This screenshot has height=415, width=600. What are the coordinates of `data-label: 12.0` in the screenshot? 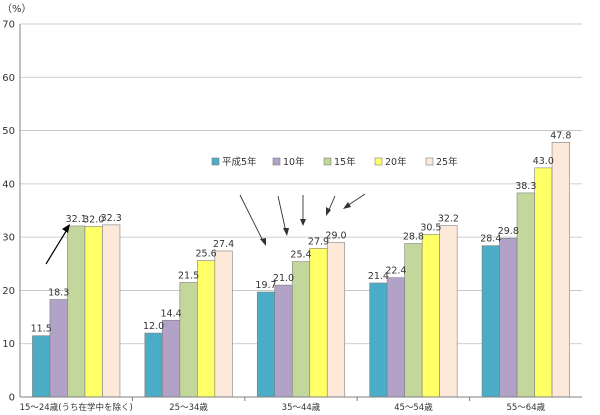 It's located at (153, 326).